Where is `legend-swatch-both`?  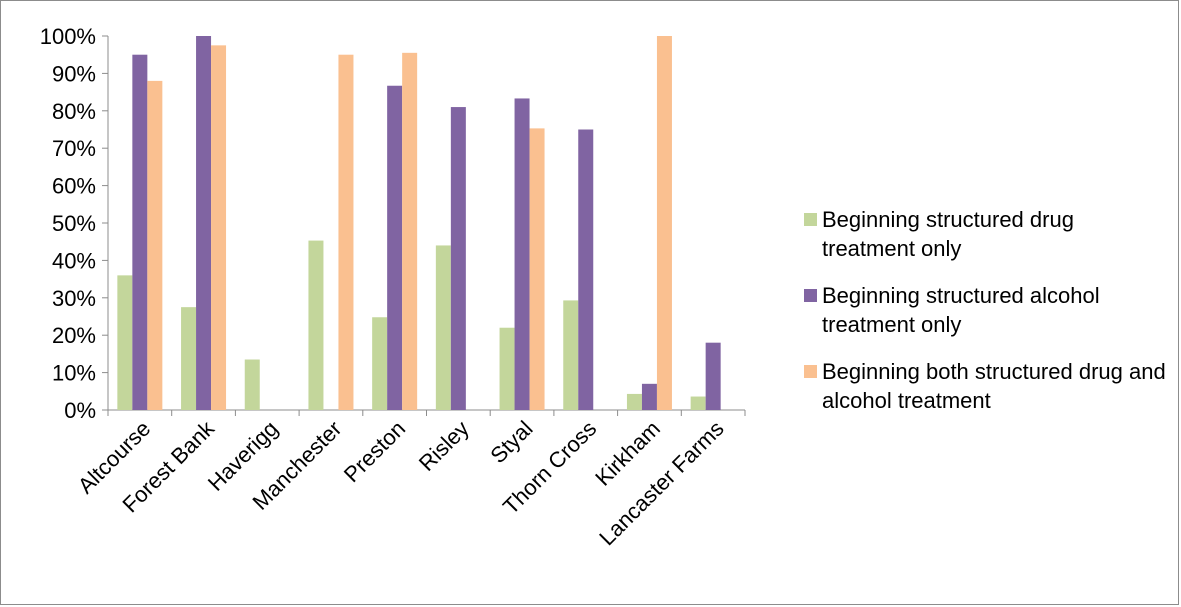
legend-swatch-both is located at coordinates (810, 371).